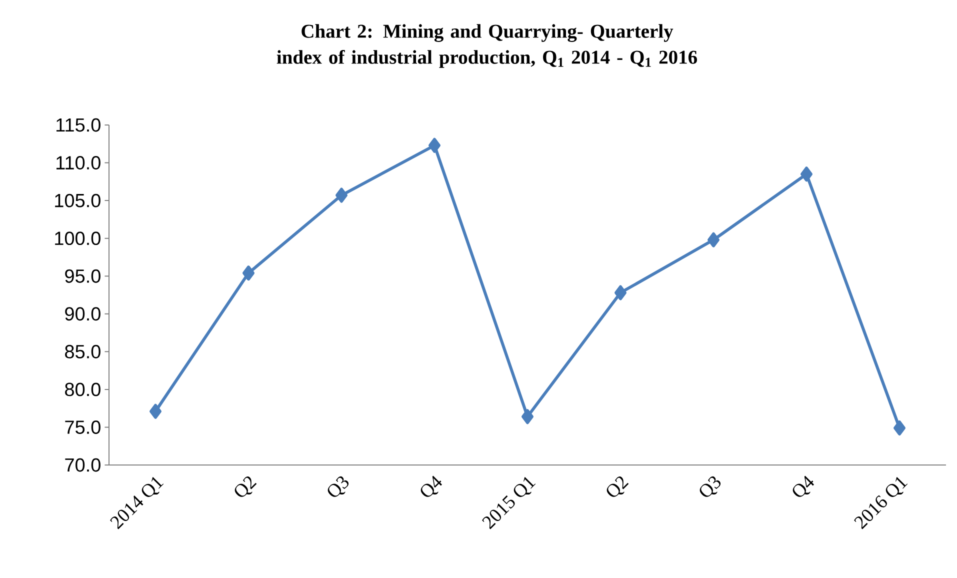 This screenshot has height=578, width=957. I want to click on y-tick-label: 95.0, so click(82, 276).